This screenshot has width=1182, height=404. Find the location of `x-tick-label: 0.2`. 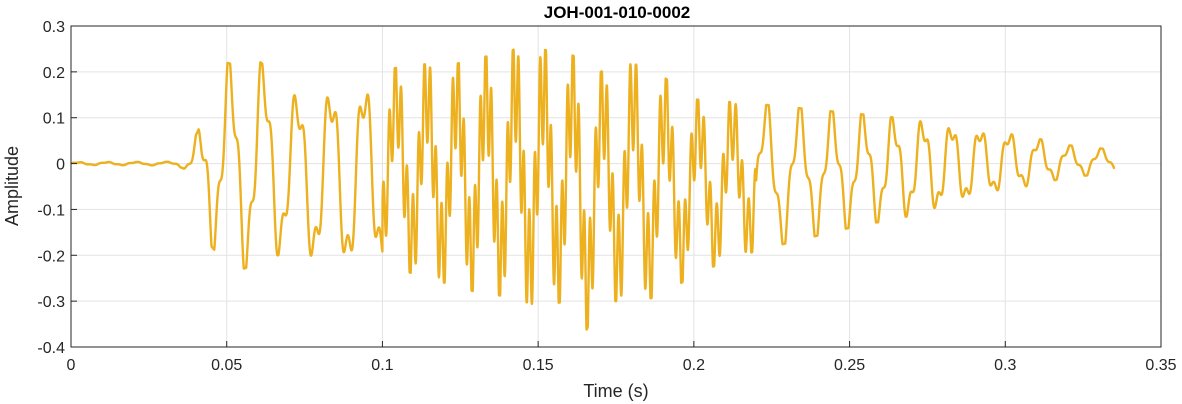

x-tick-label: 0.2 is located at coordinates (694, 365).